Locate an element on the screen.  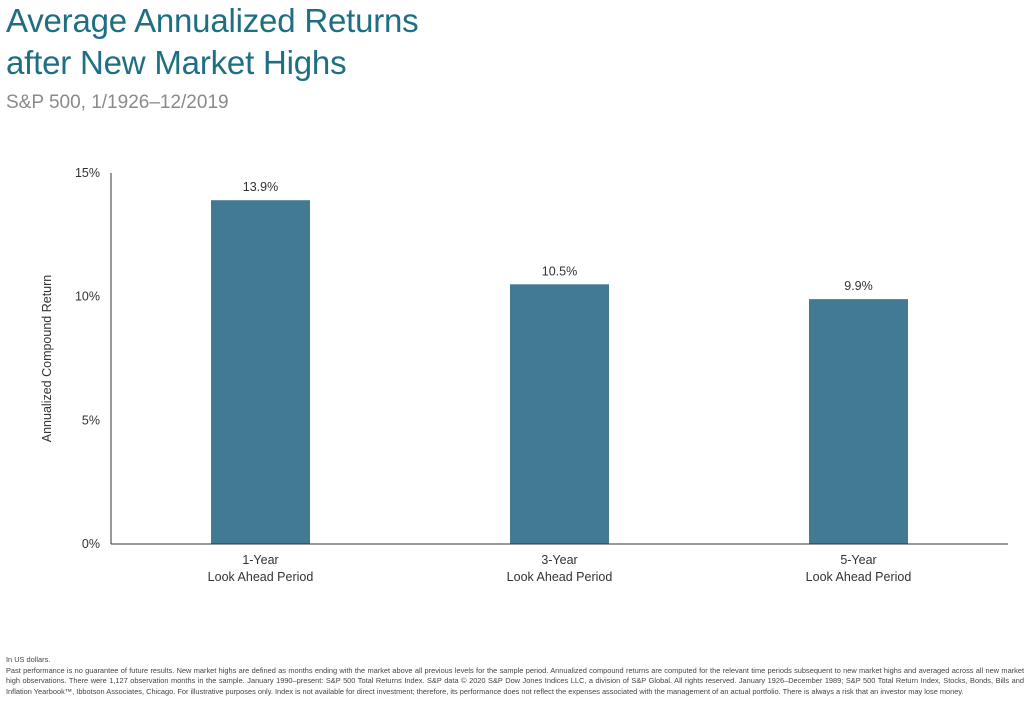
x-tick-label: 5-Year is located at coordinates (858, 560).